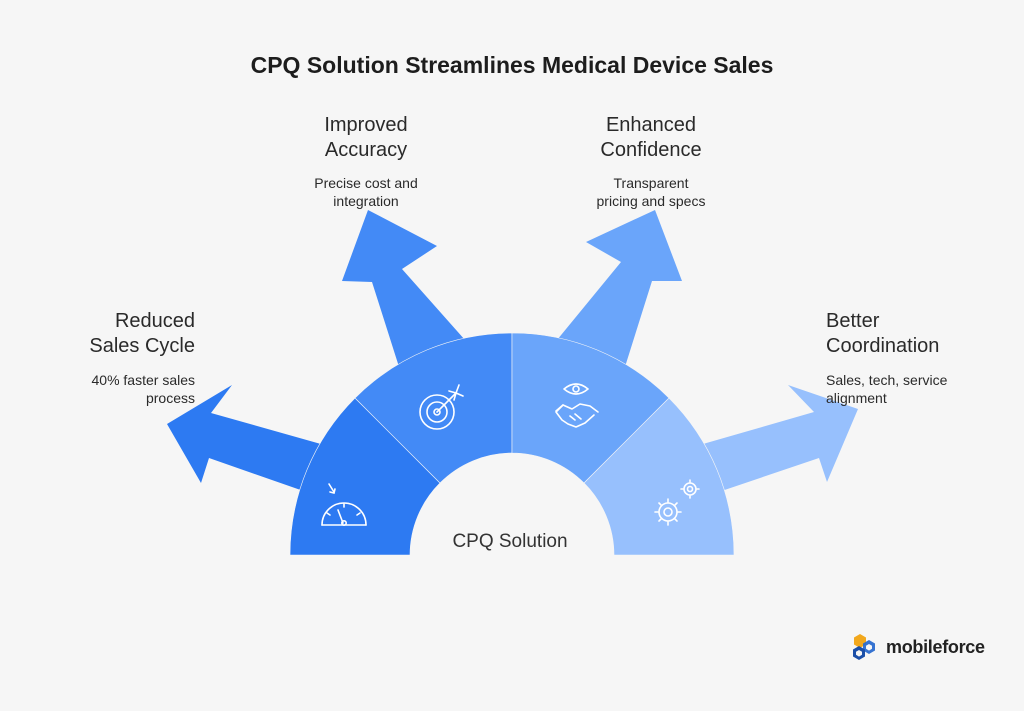  What do you see at coordinates (118, 389) in the screenshot?
I see `item-desc-reduced-sales-cycle: 40% faster sales process` at bounding box center [118, 389].